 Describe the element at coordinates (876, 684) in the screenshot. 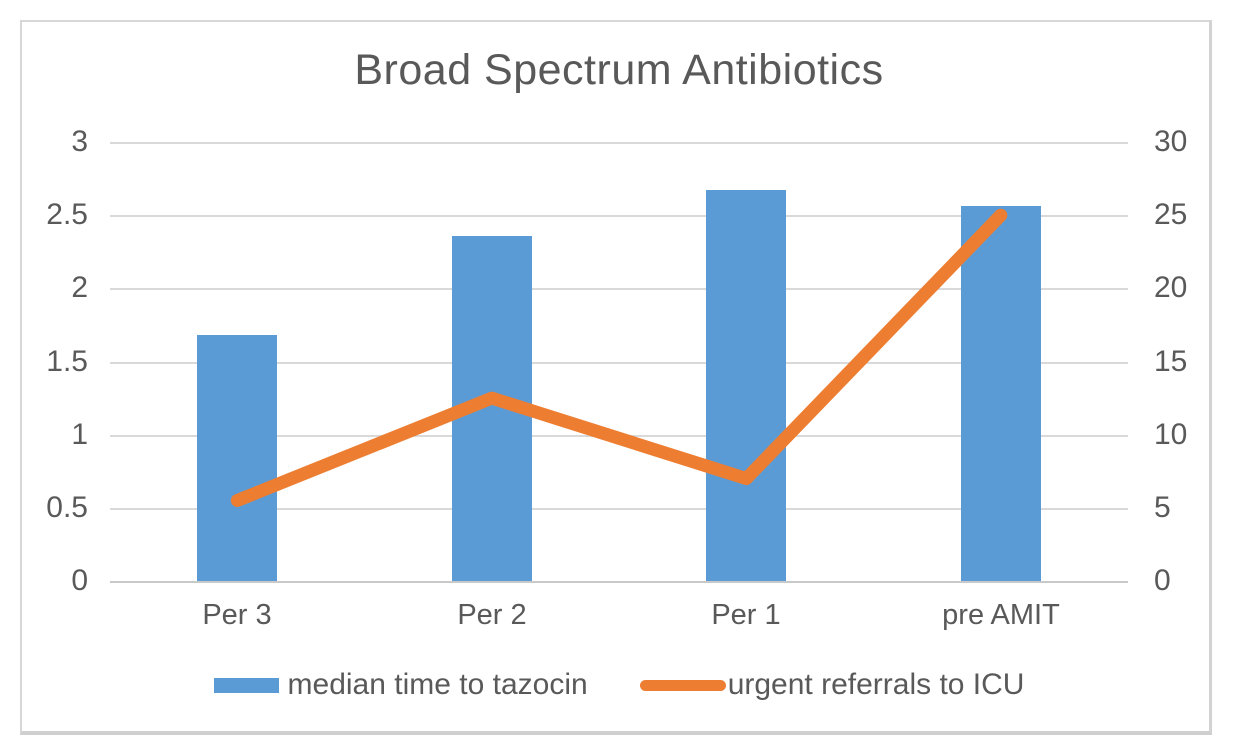

I see `legend-label-urgent-referrals: urgent referrals to ICU` at that location.